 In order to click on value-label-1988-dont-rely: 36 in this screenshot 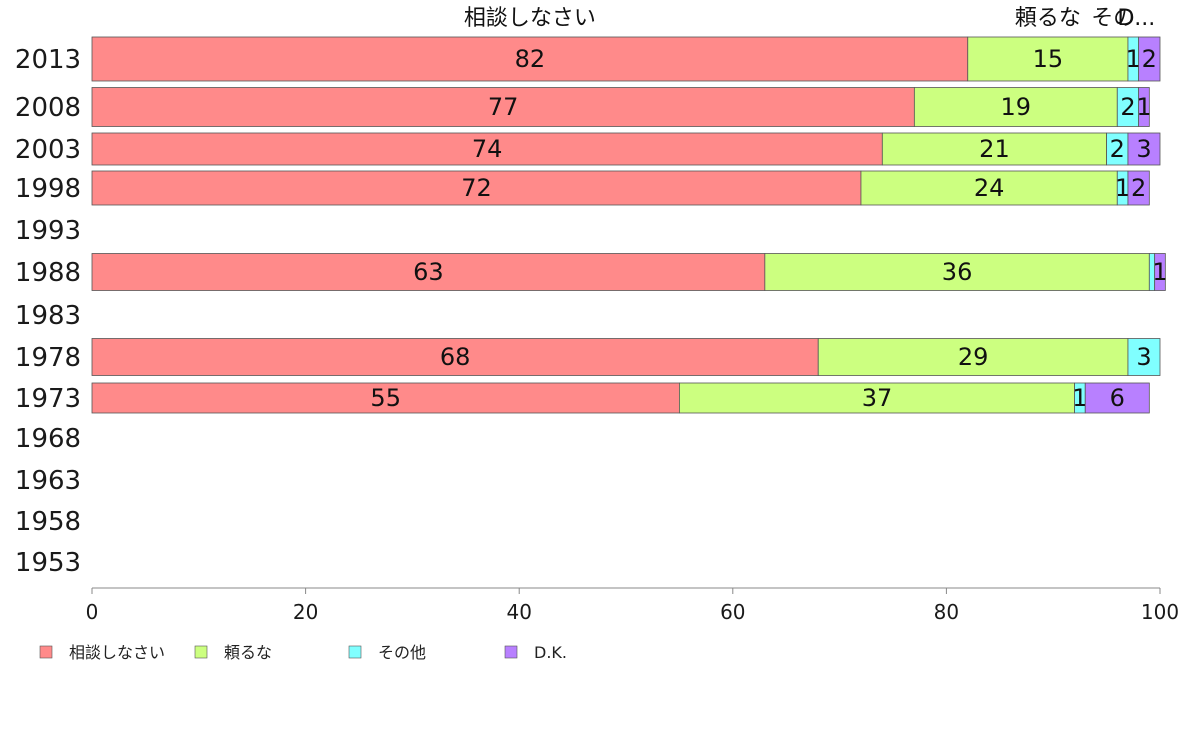, I will do `click(957, 272)`.